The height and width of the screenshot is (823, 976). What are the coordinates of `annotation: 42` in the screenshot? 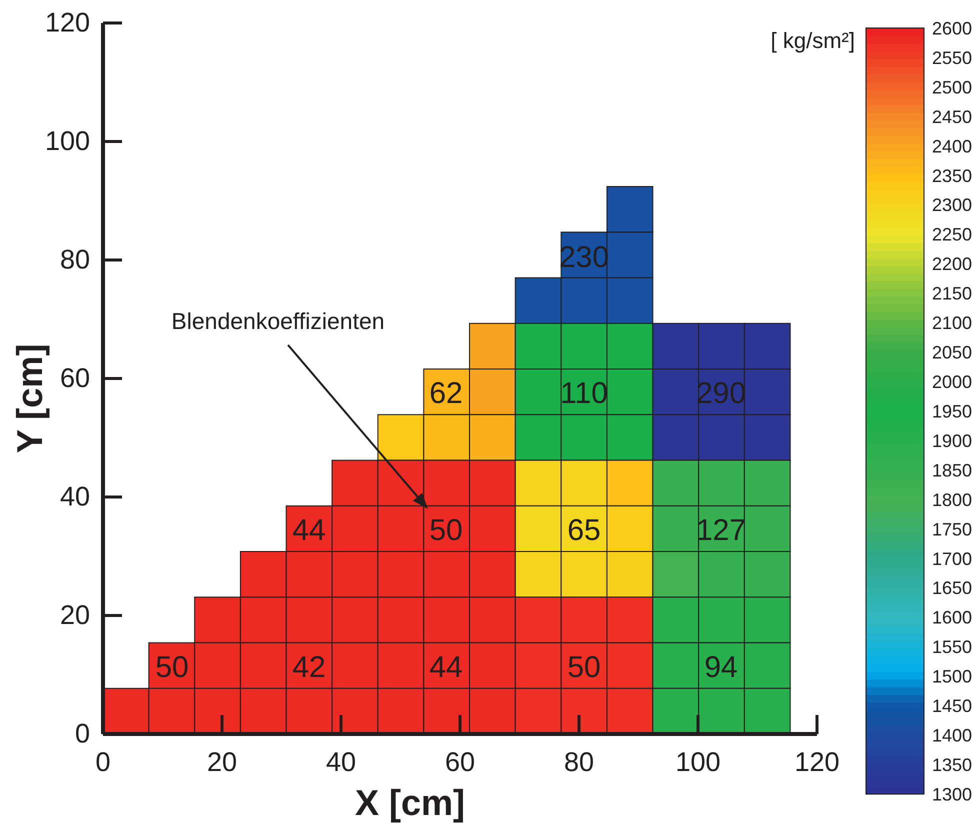 It's located at (309, 667).